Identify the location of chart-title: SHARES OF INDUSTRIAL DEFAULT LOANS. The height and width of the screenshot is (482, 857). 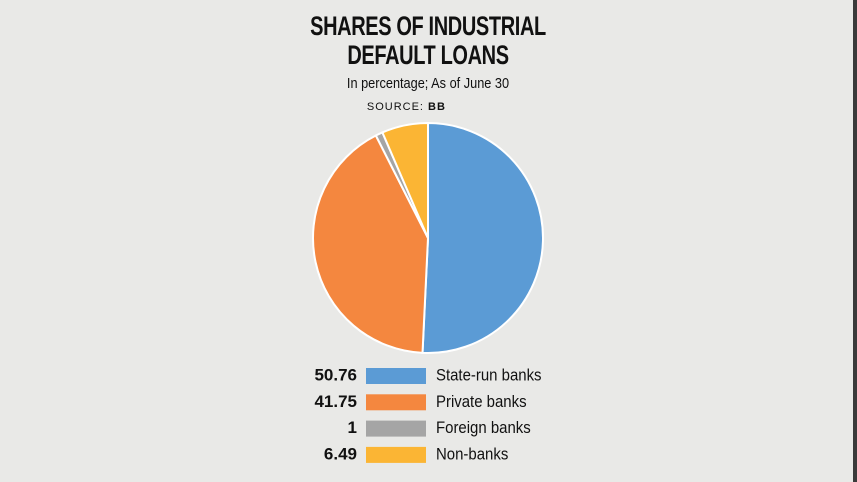
(428, 40).